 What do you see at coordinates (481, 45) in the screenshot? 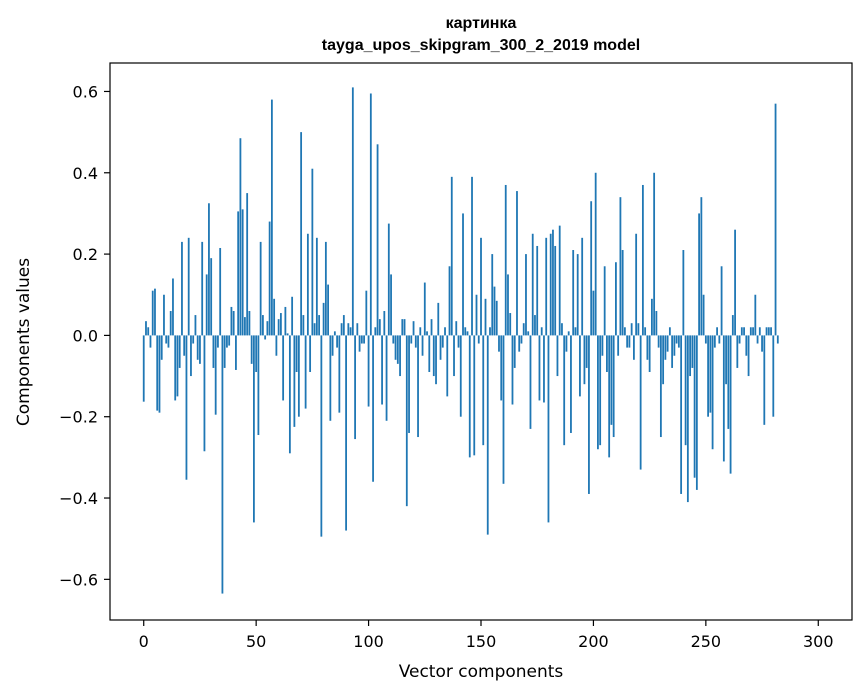
I see `chart-title-line2: tayga_upos_skipgram_300_2_2019 model` at bounding box center [481, 45].